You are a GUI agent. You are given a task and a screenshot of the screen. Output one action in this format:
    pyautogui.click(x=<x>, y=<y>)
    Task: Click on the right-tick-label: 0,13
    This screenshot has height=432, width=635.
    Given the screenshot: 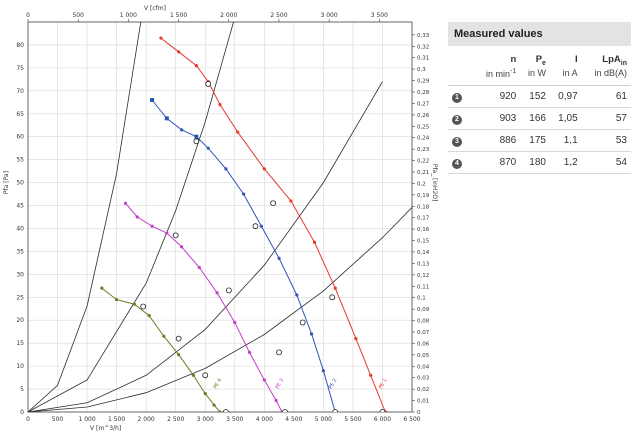 What is the action you would take?
    pyautogui.click(x=423, y=264)
    